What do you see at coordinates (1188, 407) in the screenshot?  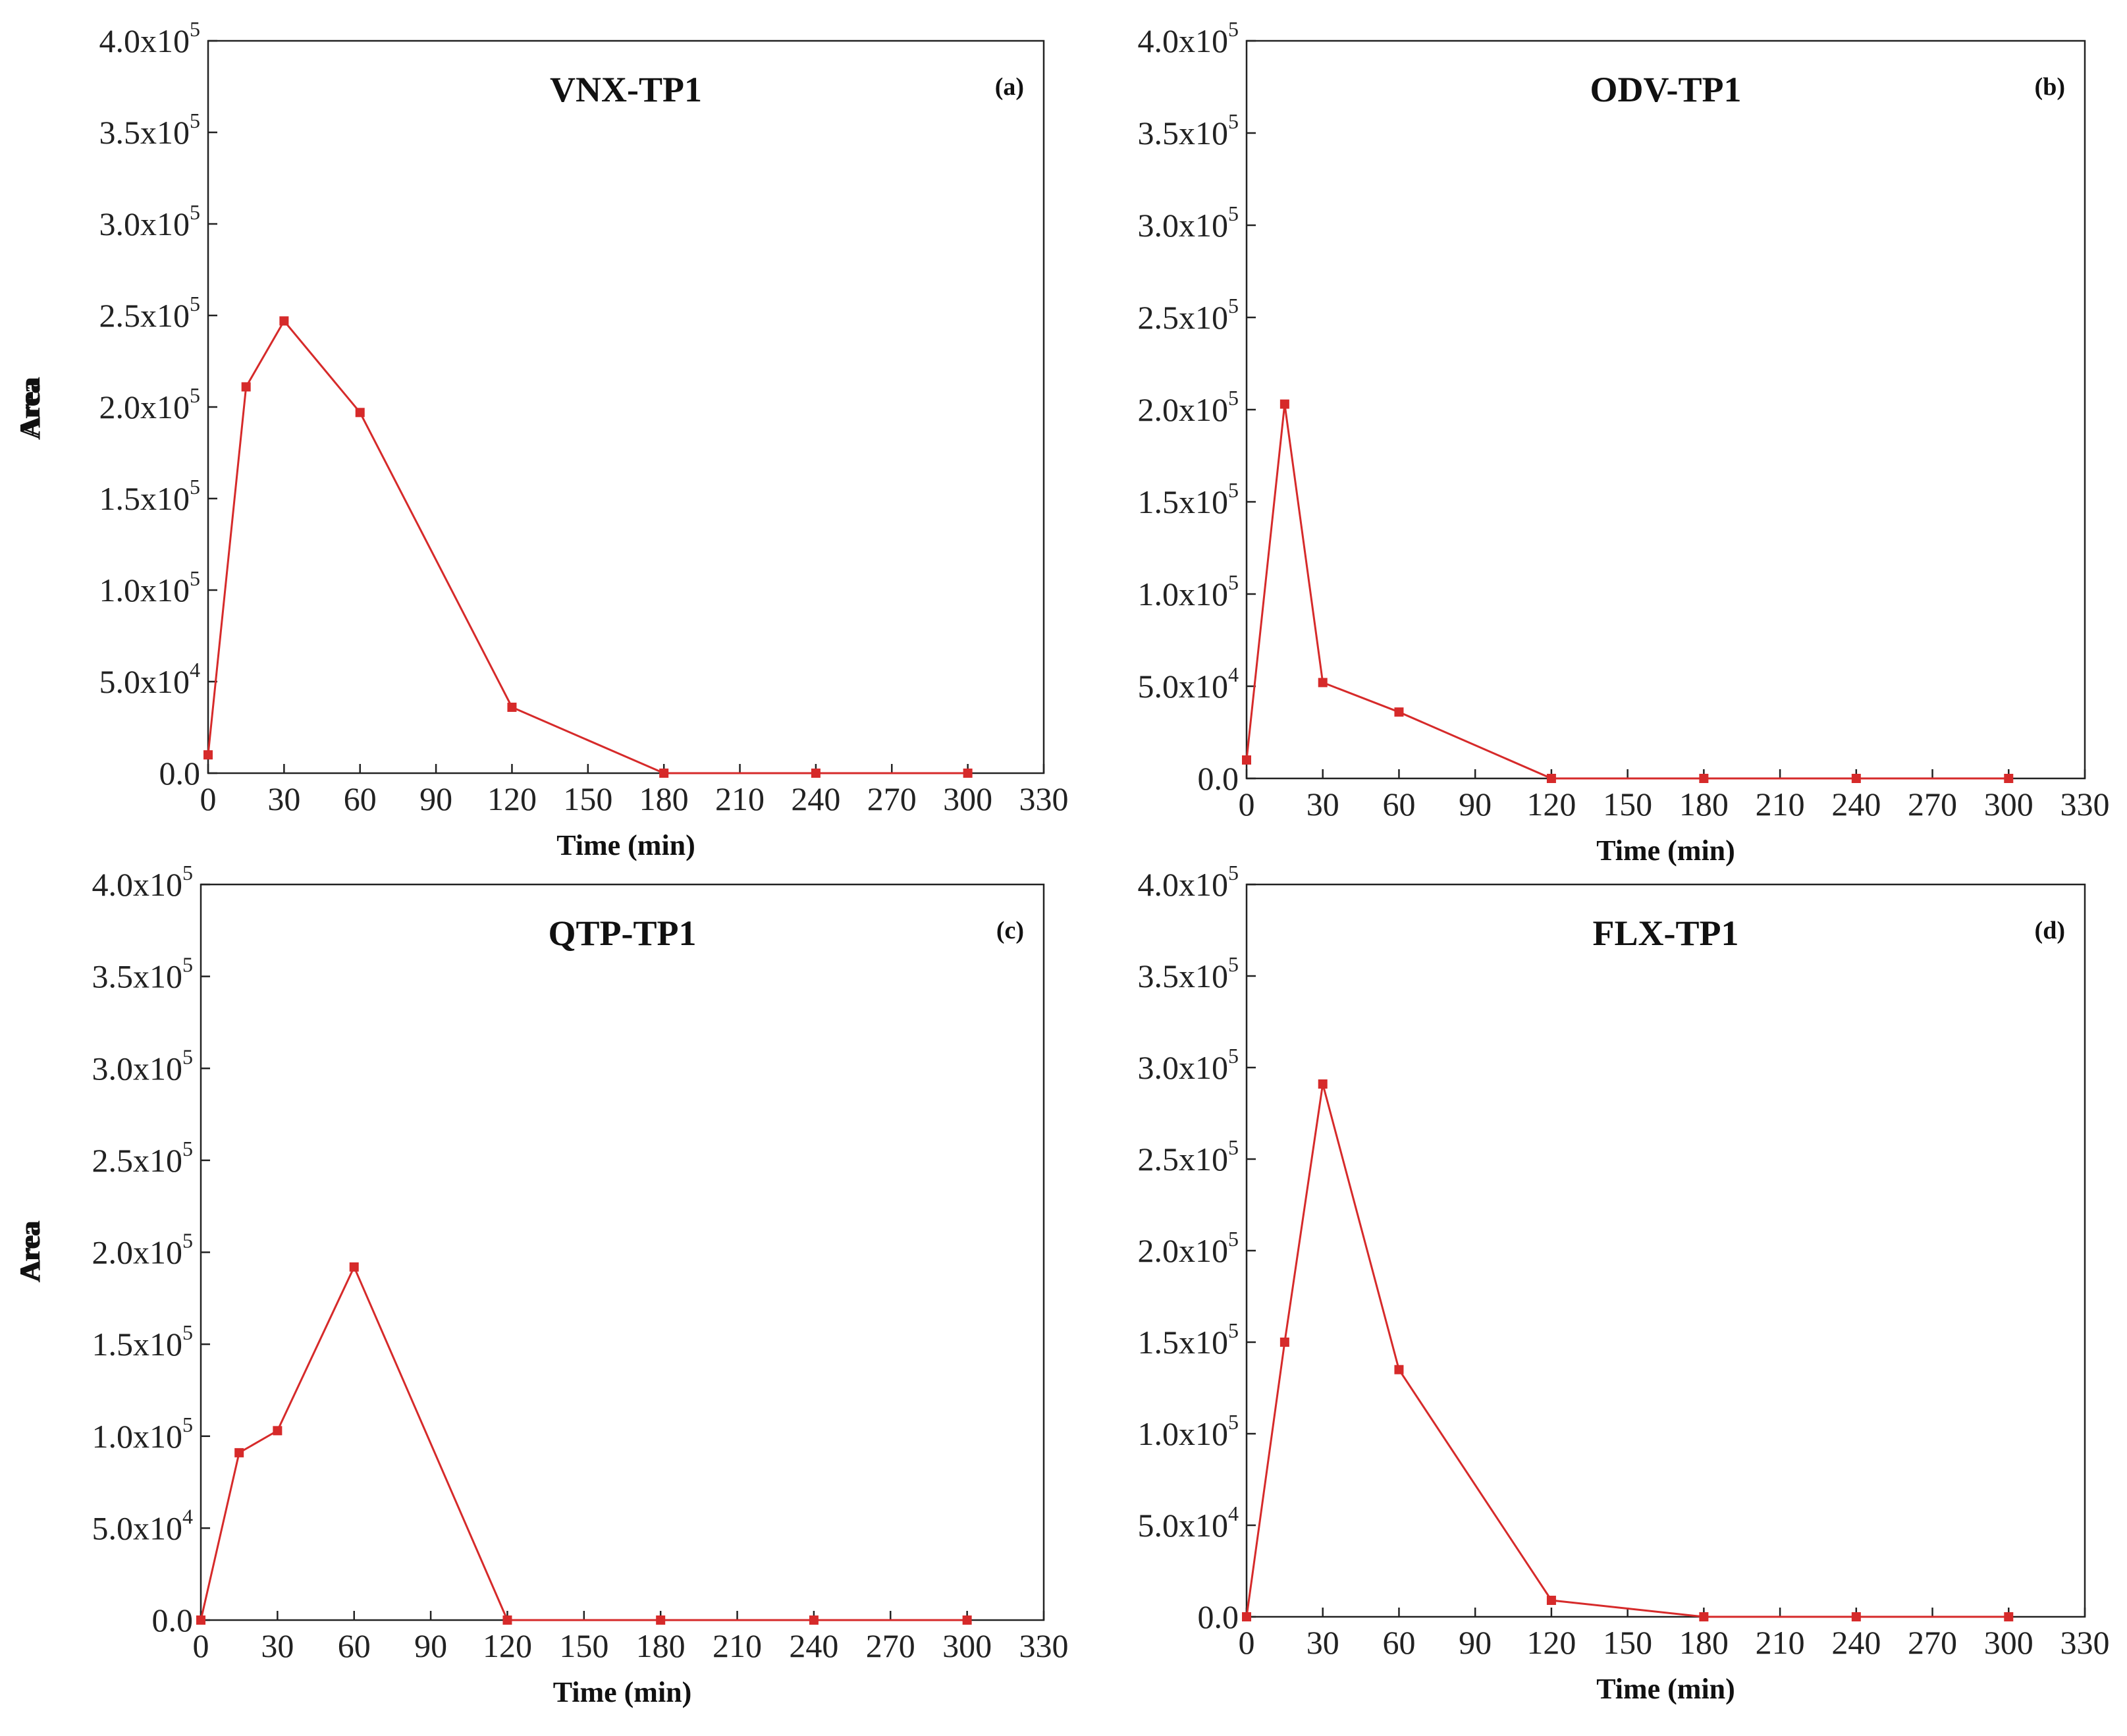 I see `panel-2-y-tick-label: 2.0x10⁵` at bounding box center [1188, 407].